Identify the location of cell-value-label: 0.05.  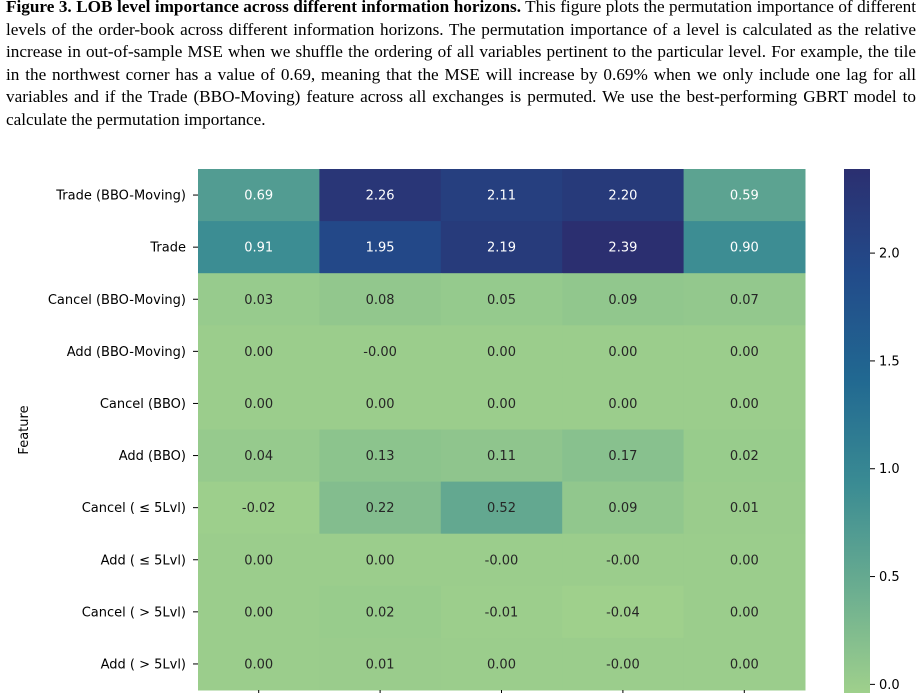
(501, 300).